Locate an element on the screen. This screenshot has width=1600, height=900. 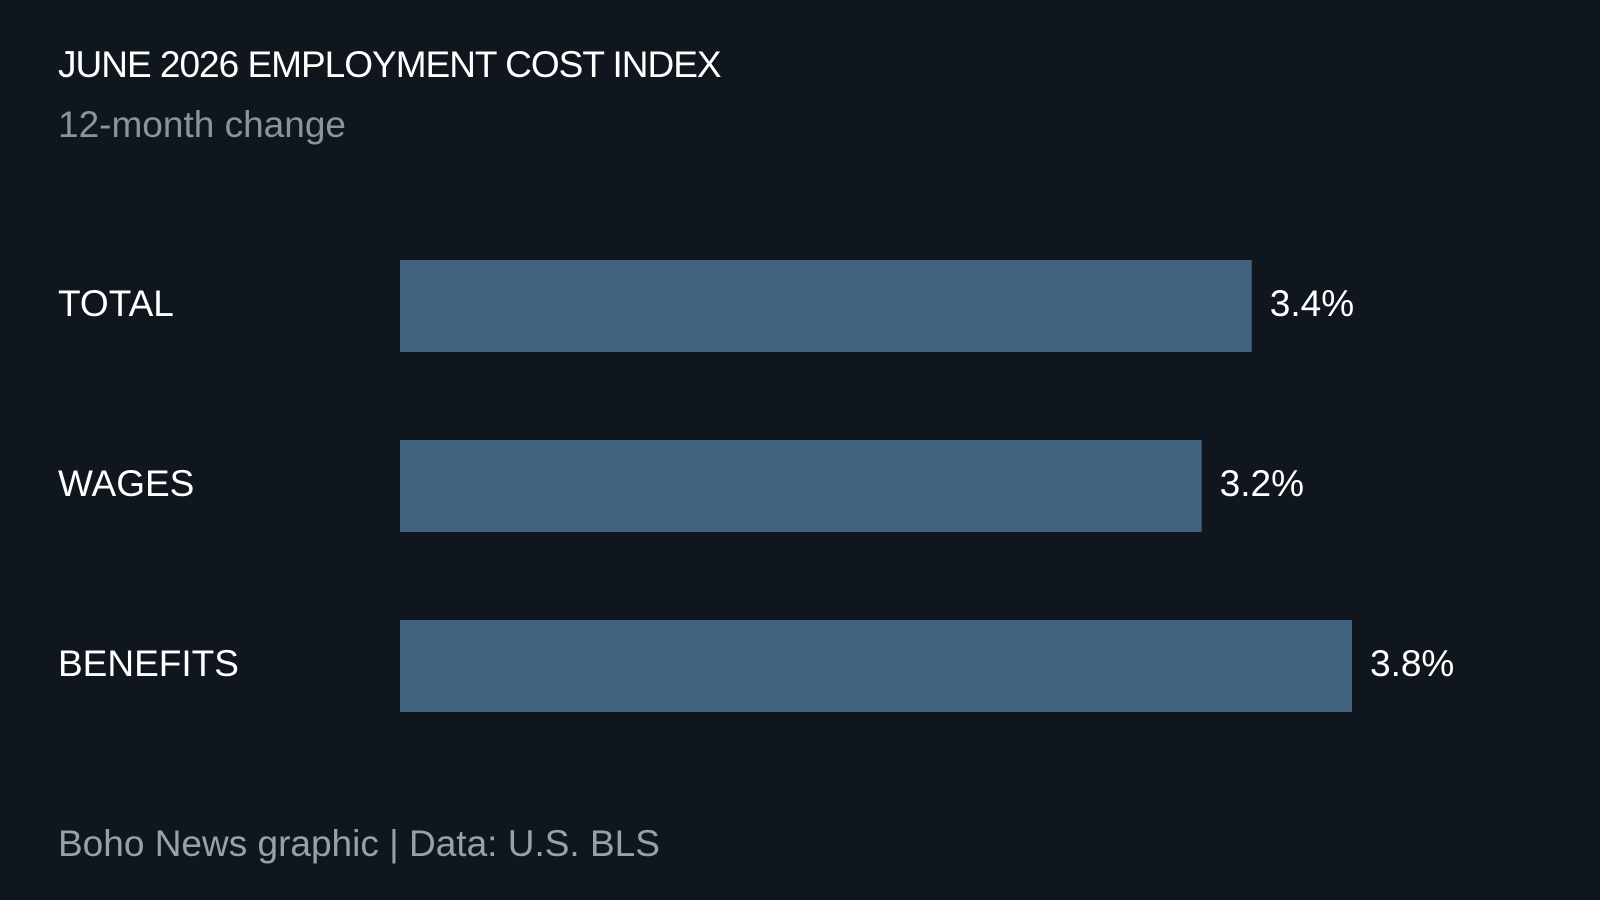
category-label: BENEFITS is located at coordinates (148, 663).